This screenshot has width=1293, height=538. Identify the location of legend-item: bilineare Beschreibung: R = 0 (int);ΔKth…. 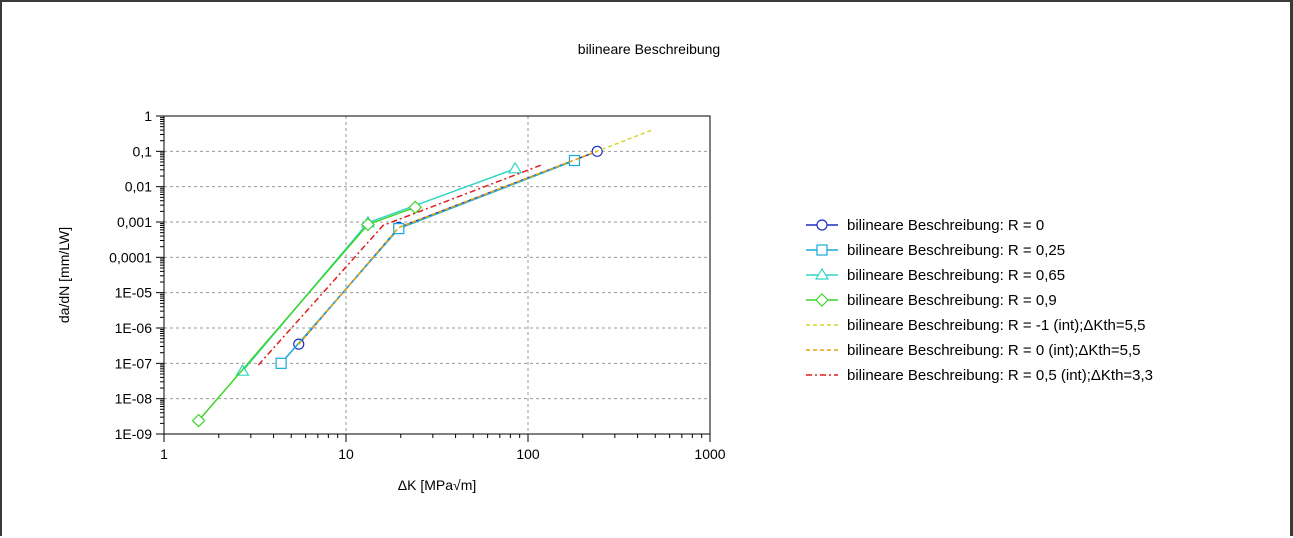
(973, 350).